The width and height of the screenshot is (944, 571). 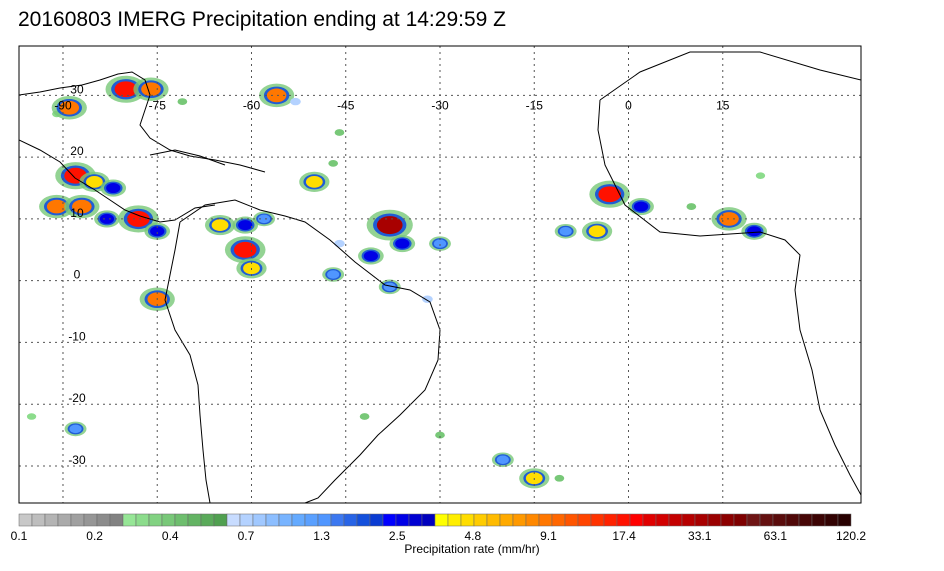 I want to click on colorbar-tick-label: 17.4, so click(x=624, y=536).